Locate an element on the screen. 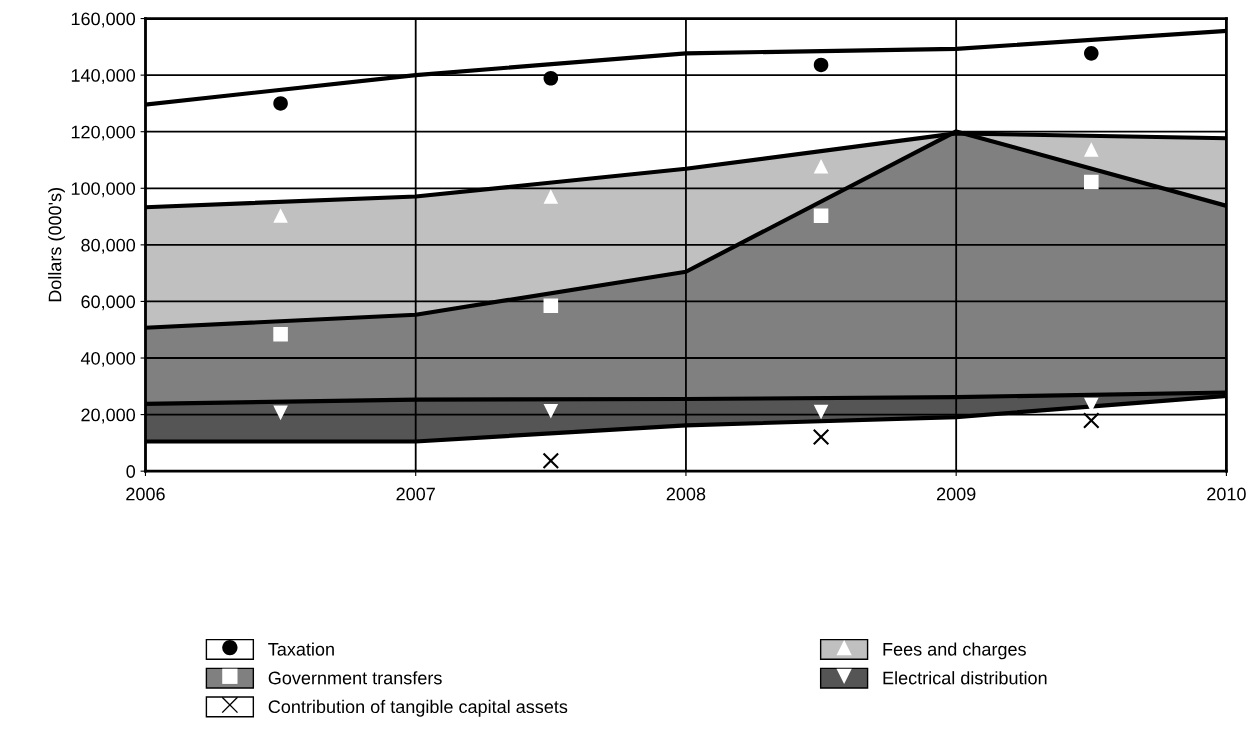  y-tick-label: 140,000 is located at coordinates (103, 76).